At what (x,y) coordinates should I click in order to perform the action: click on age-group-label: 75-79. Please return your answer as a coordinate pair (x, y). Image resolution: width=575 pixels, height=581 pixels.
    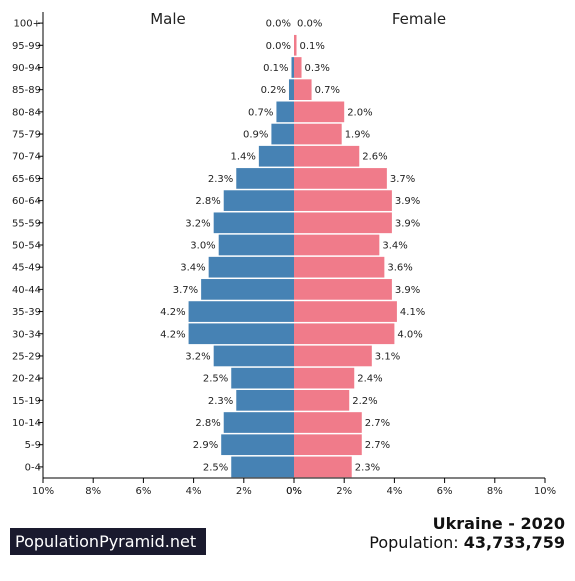
    Looking at the image, I should click on (26, 135).